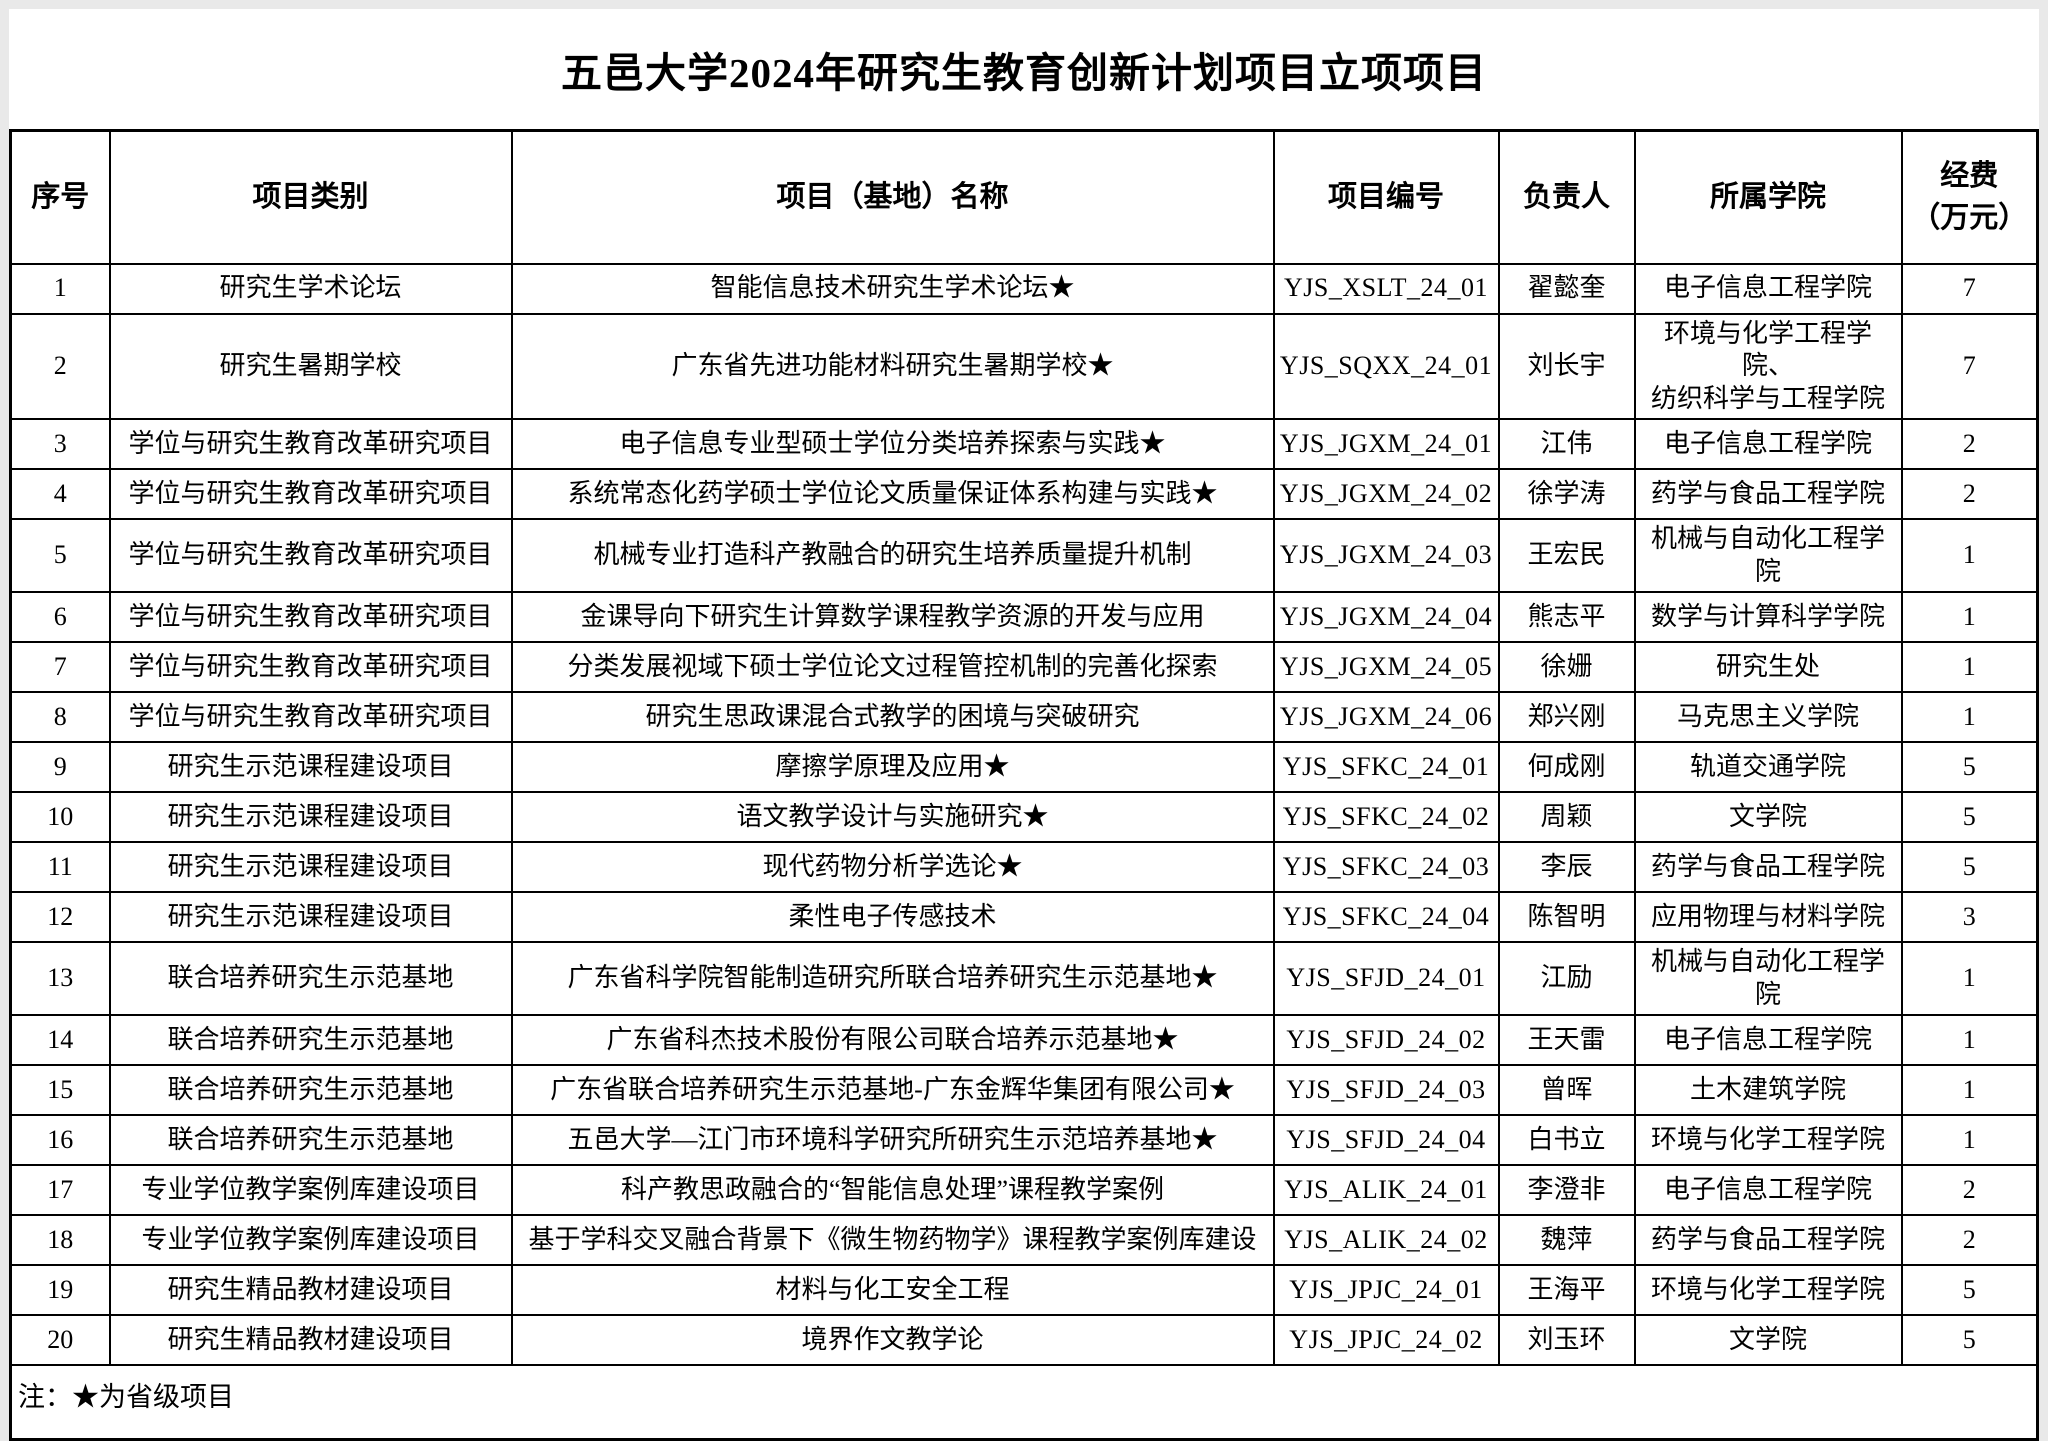  What do you see at coordinates (60, 288) in the screenshot?
I see `cell-index: 1` at bounding box center [60, 288].